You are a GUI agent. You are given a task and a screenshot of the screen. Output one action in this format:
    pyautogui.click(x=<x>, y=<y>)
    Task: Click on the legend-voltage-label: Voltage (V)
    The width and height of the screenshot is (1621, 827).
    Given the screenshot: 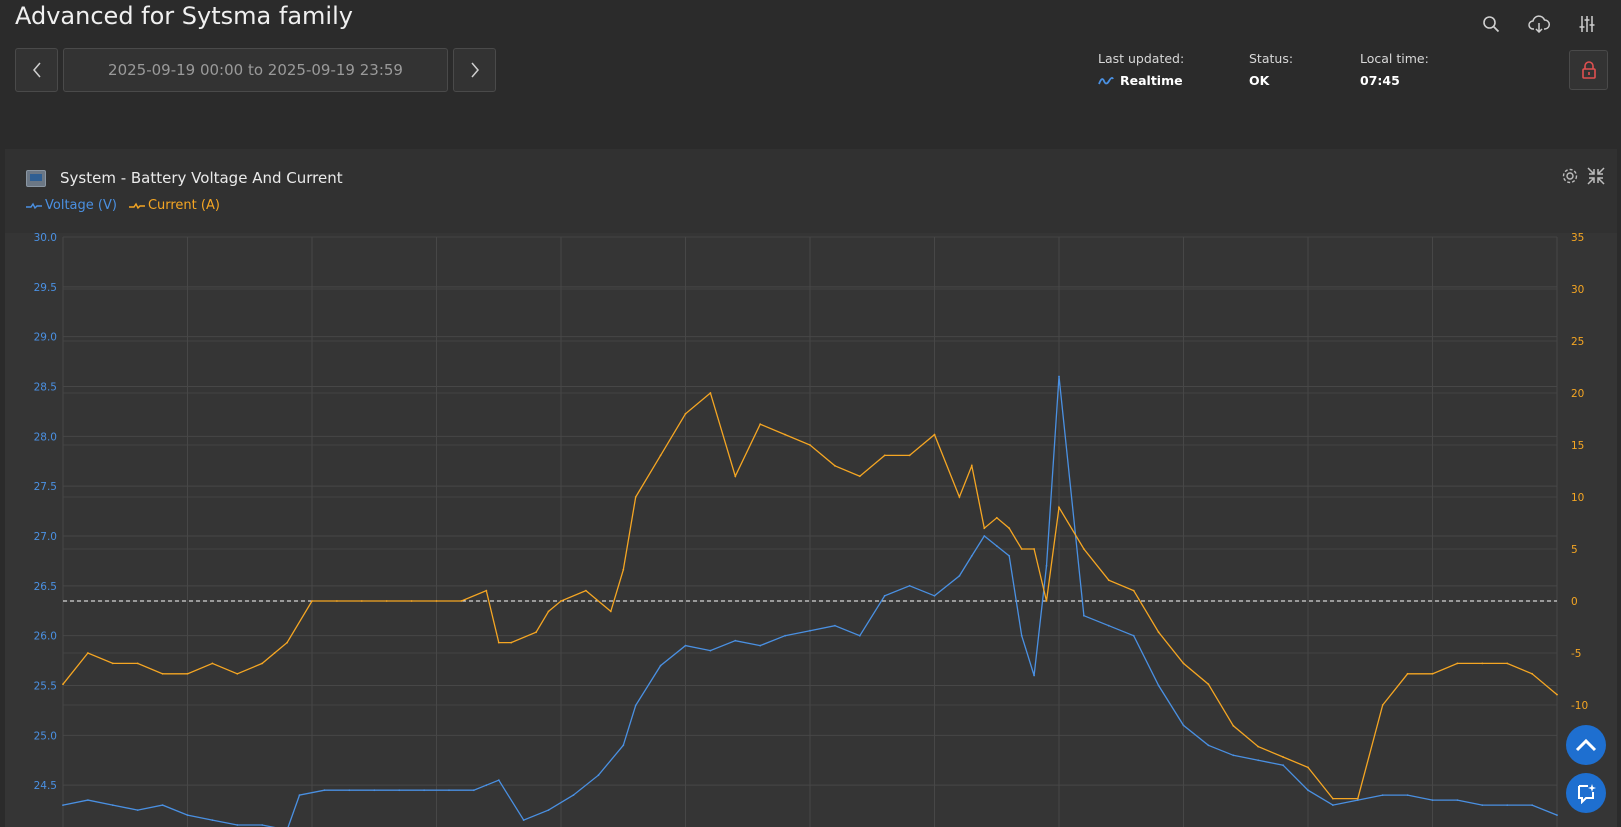 What is the action you would take?
    pyautogui.click(x=81, y=205)
    